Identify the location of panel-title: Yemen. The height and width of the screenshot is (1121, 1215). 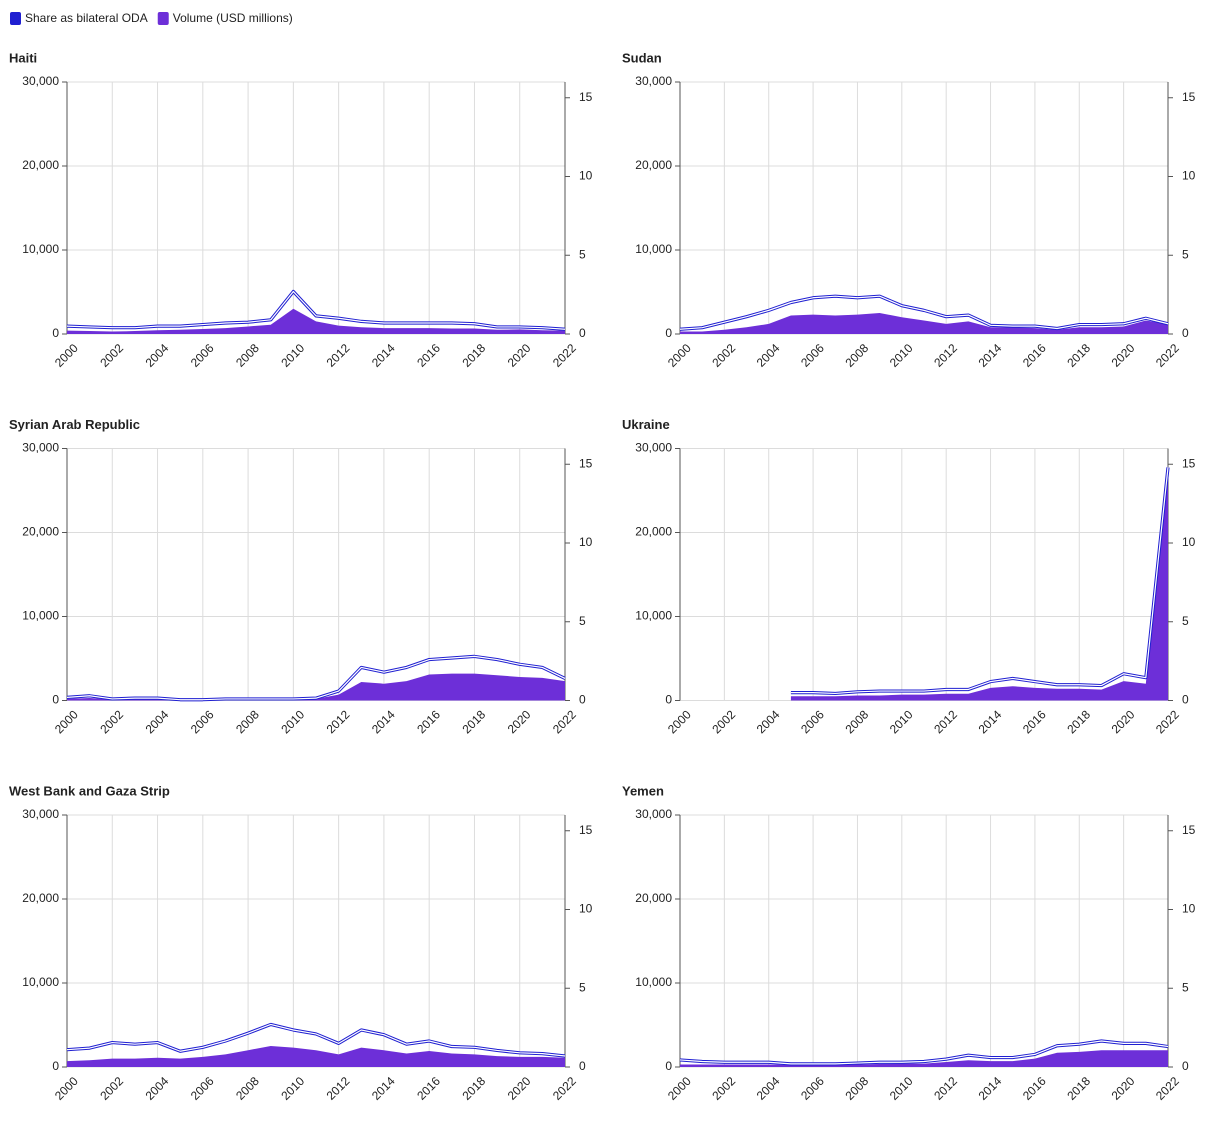
(643, 790).